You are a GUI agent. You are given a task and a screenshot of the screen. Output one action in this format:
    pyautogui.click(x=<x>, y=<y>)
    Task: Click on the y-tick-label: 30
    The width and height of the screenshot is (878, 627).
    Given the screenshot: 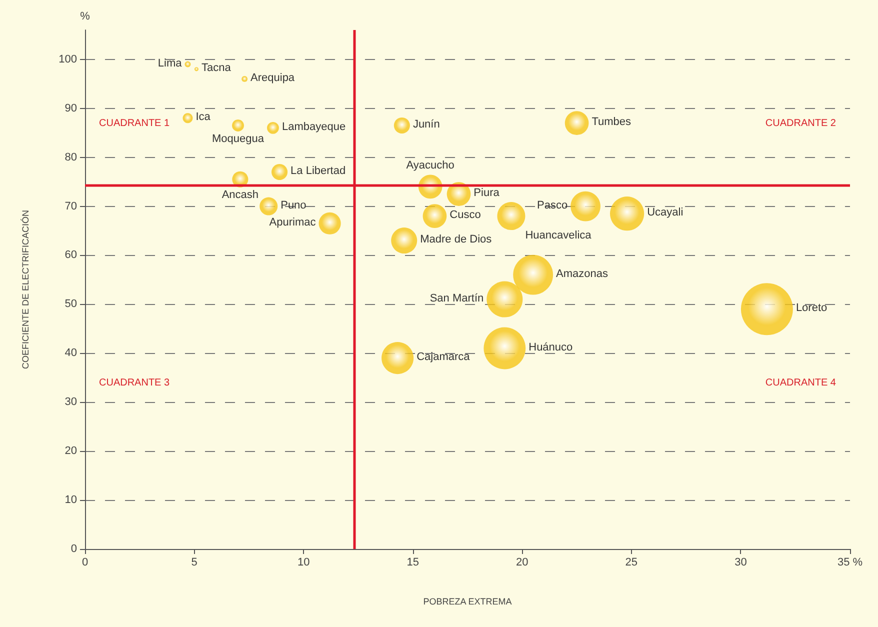 What is the action you would take?
    pyautogui.click(x=70, y=402)
    